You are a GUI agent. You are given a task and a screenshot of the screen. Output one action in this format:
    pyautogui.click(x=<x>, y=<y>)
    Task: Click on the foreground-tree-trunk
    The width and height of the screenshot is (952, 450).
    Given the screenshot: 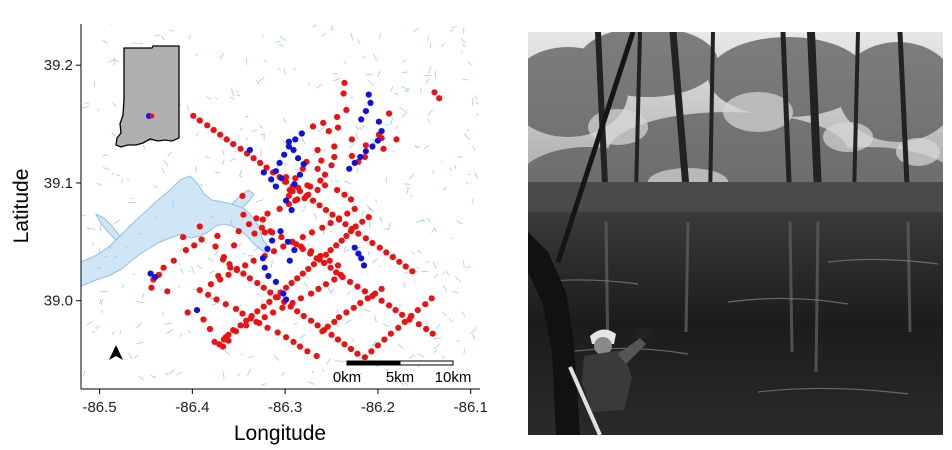 What is the action you would take?
    pyautogui.click(x=554, y=333)
    